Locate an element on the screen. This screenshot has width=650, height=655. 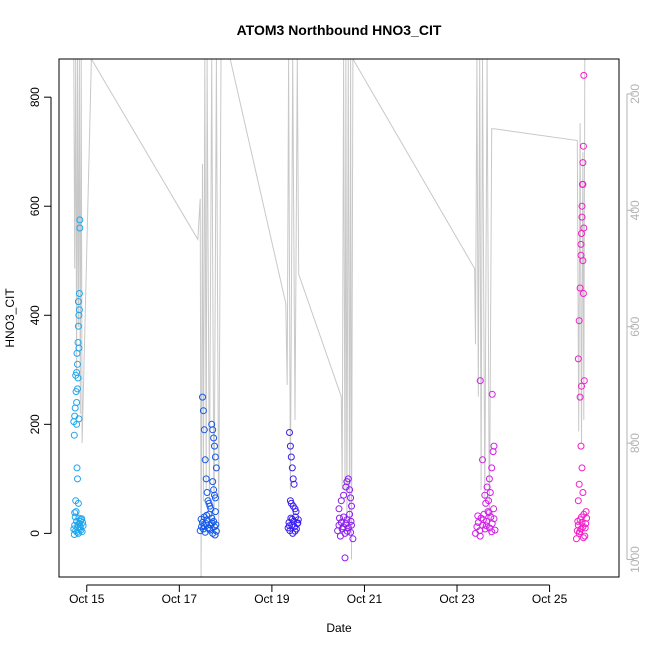
y-axis-label: HNO3_CIT is located at coordinates (10, 318).